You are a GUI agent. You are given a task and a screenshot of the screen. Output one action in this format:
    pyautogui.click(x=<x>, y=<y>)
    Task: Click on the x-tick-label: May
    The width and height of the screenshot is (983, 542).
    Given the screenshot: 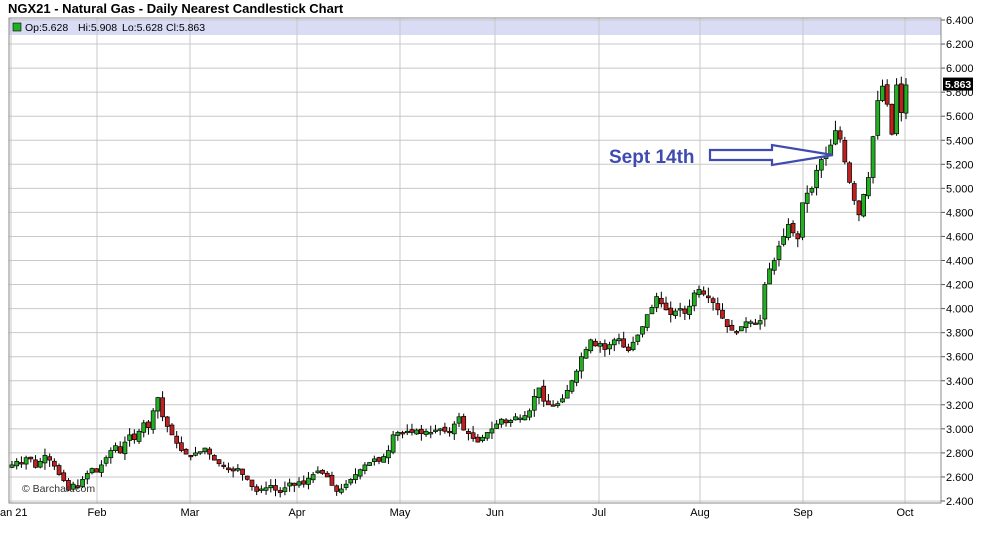 What is the action you would take?
    pyautogui.click(x=400, y=513)
    